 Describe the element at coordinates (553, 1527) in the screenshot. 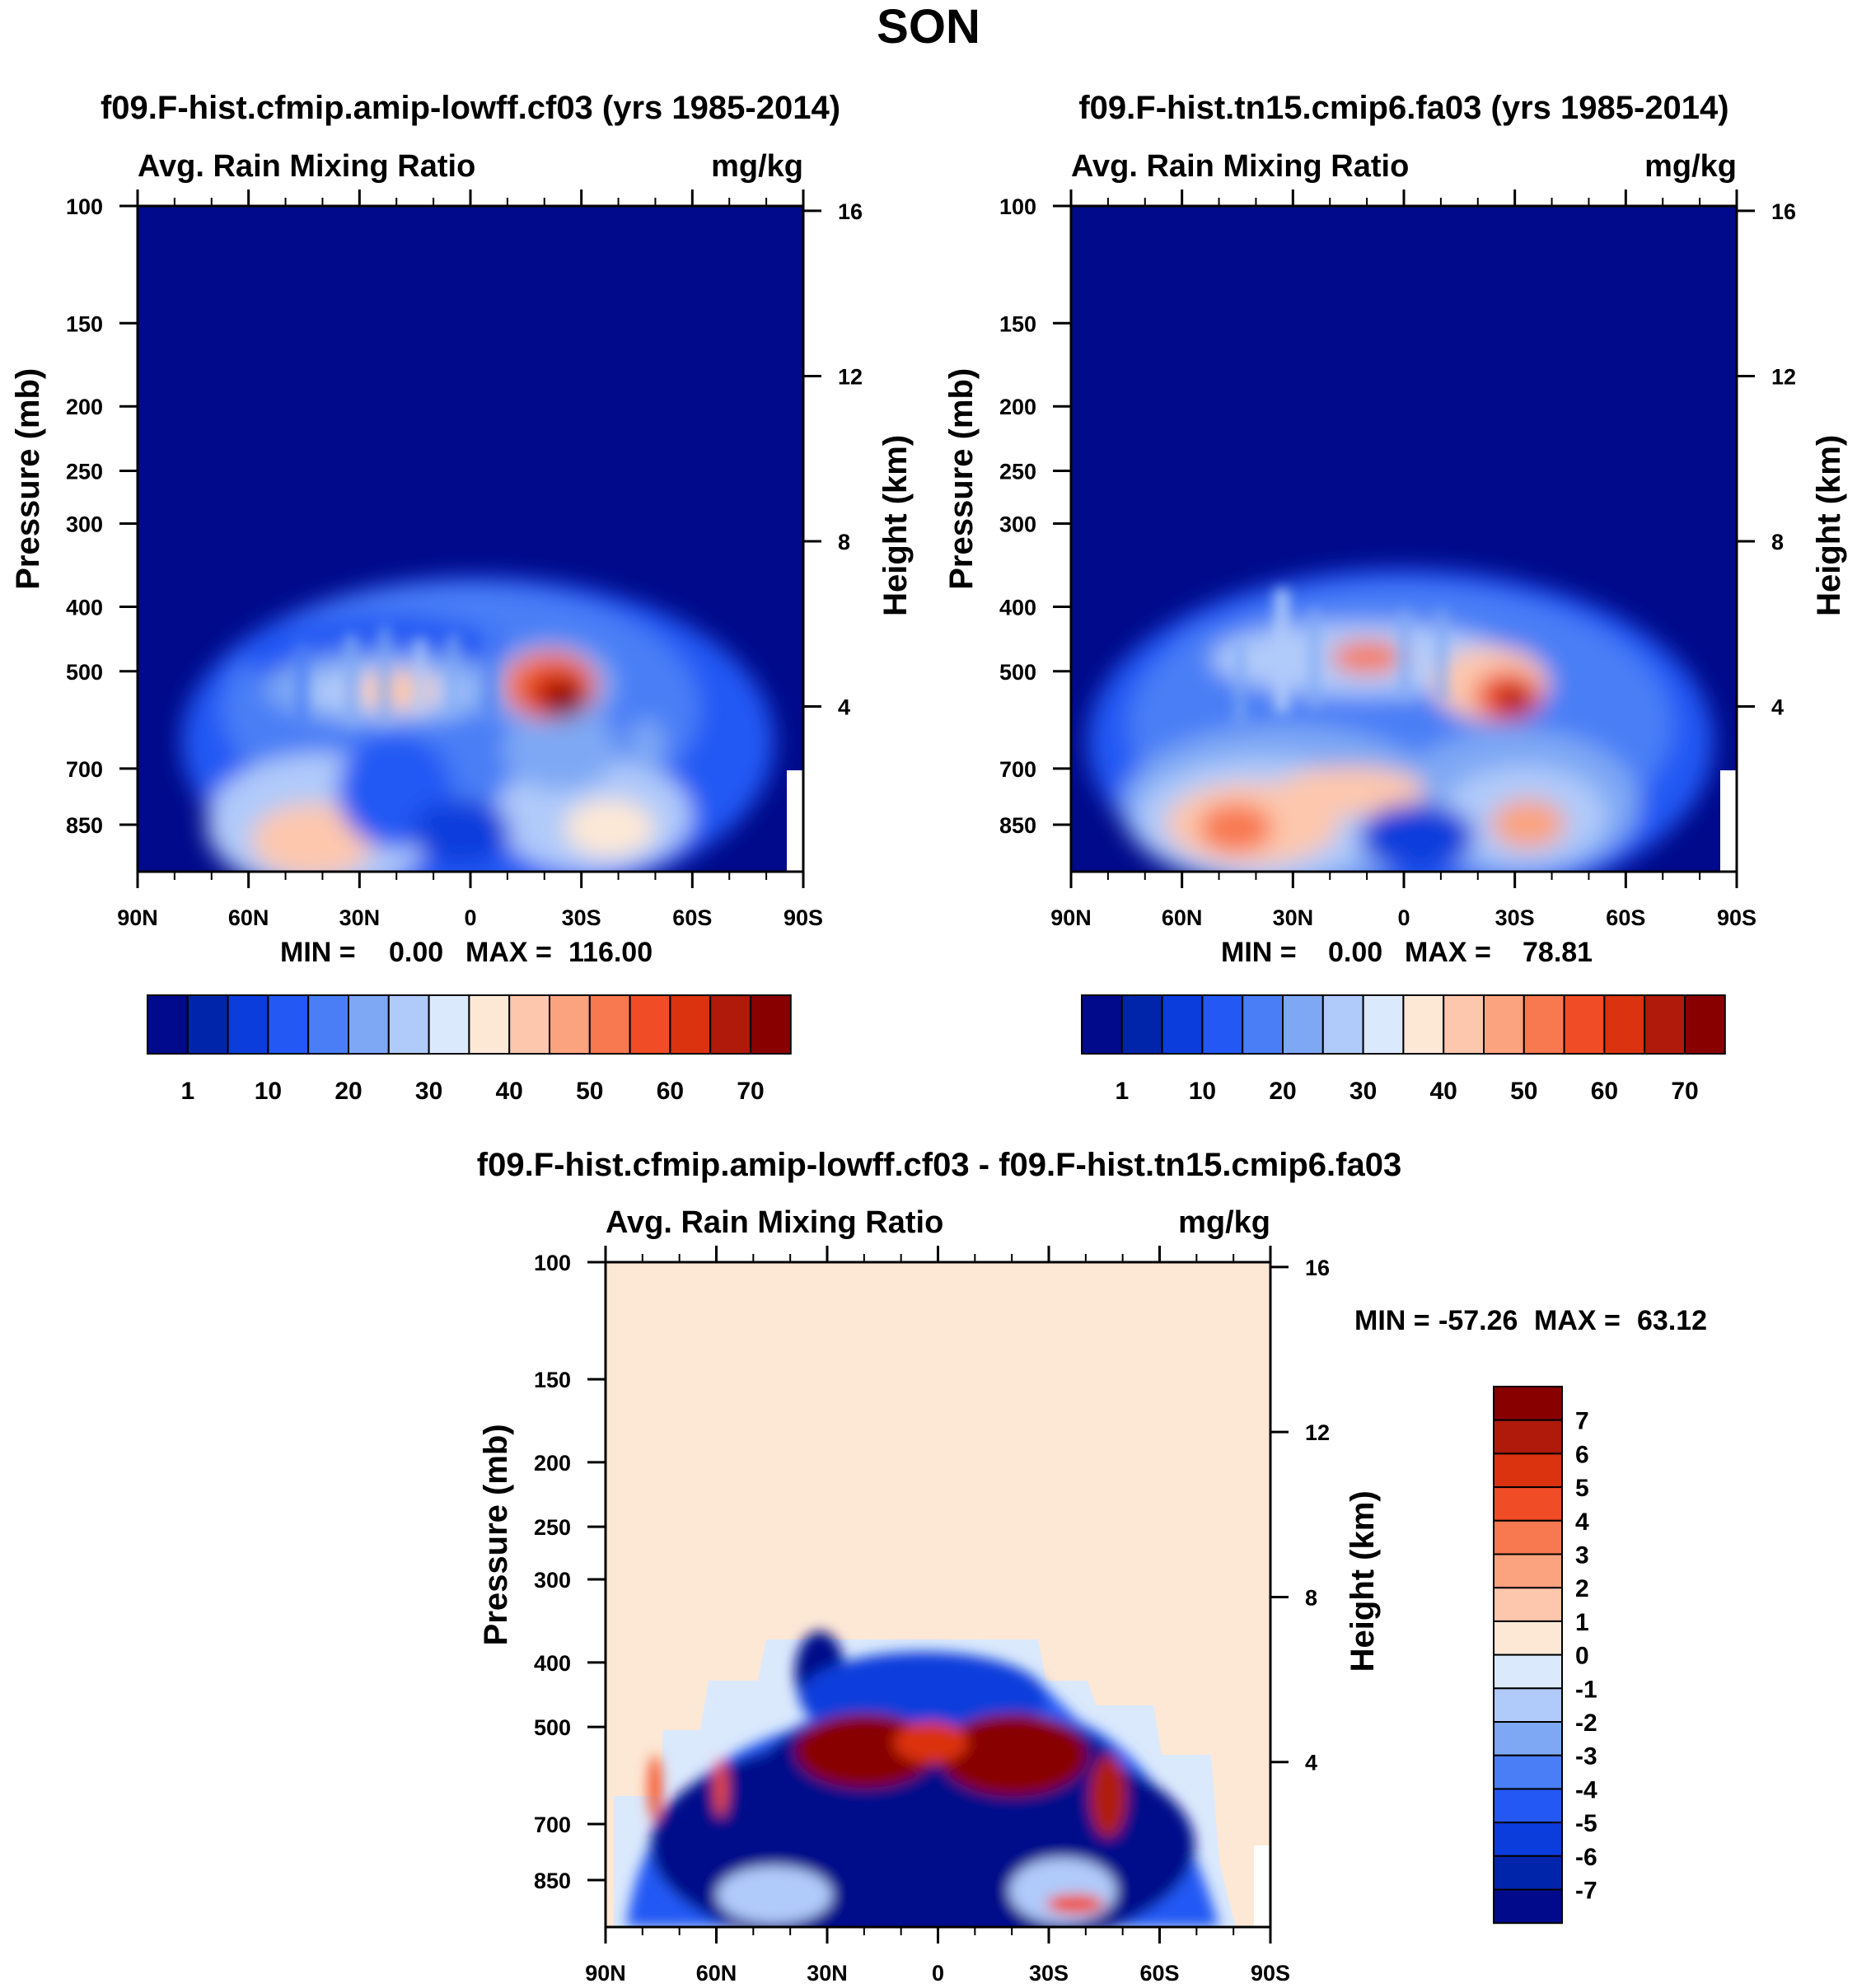

I see `panel-3-ytick-label: 250` at that location.